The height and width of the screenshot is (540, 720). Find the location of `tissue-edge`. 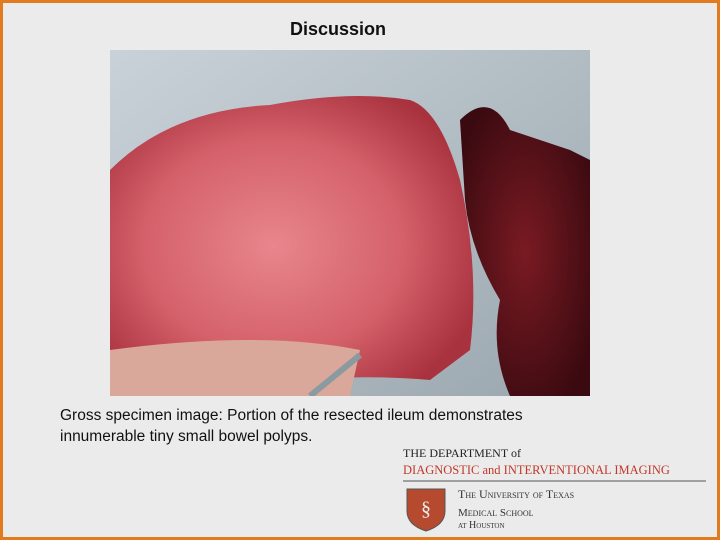

tissue-edge is located at coordinates (235, 368).